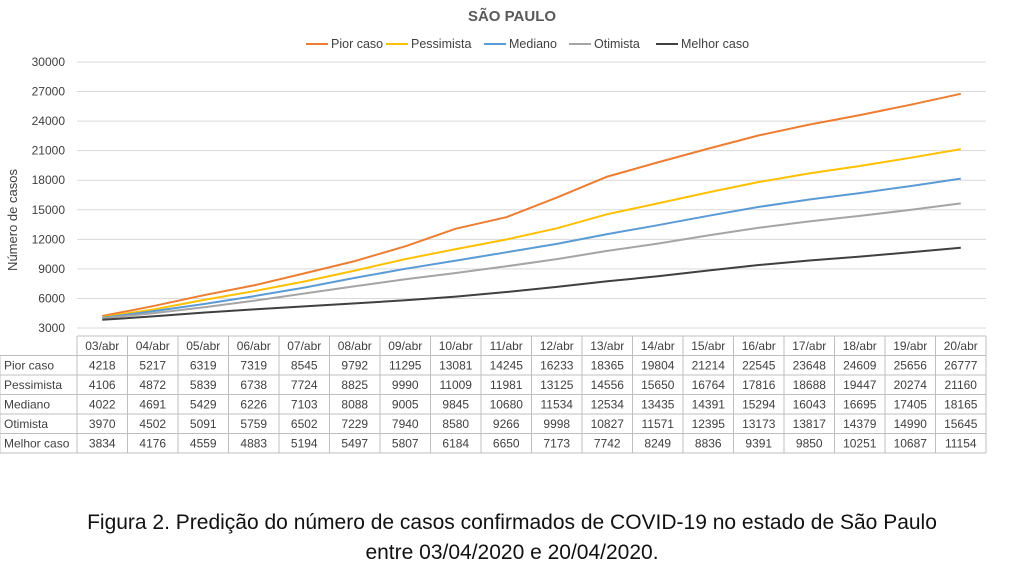  What do you see at coordinates (33, 385) in the screenshot?
I see `table-row-label: Pessimista` at bounding box center [33, 385].